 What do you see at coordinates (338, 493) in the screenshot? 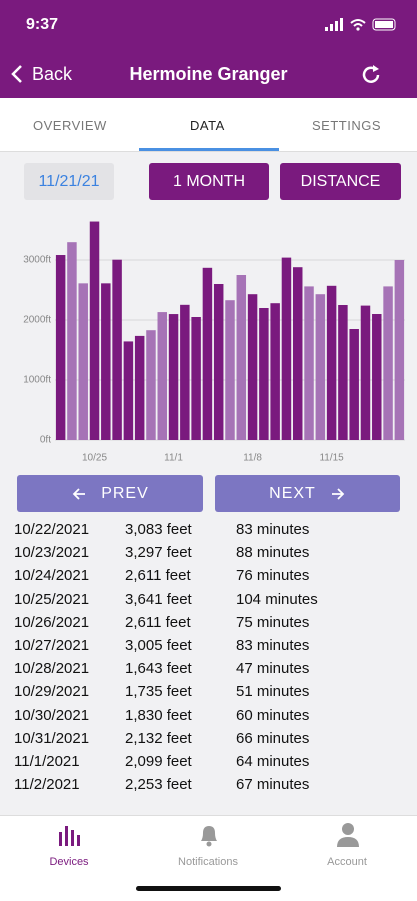
I see `right-arrow` at bounding box center [338, 493].